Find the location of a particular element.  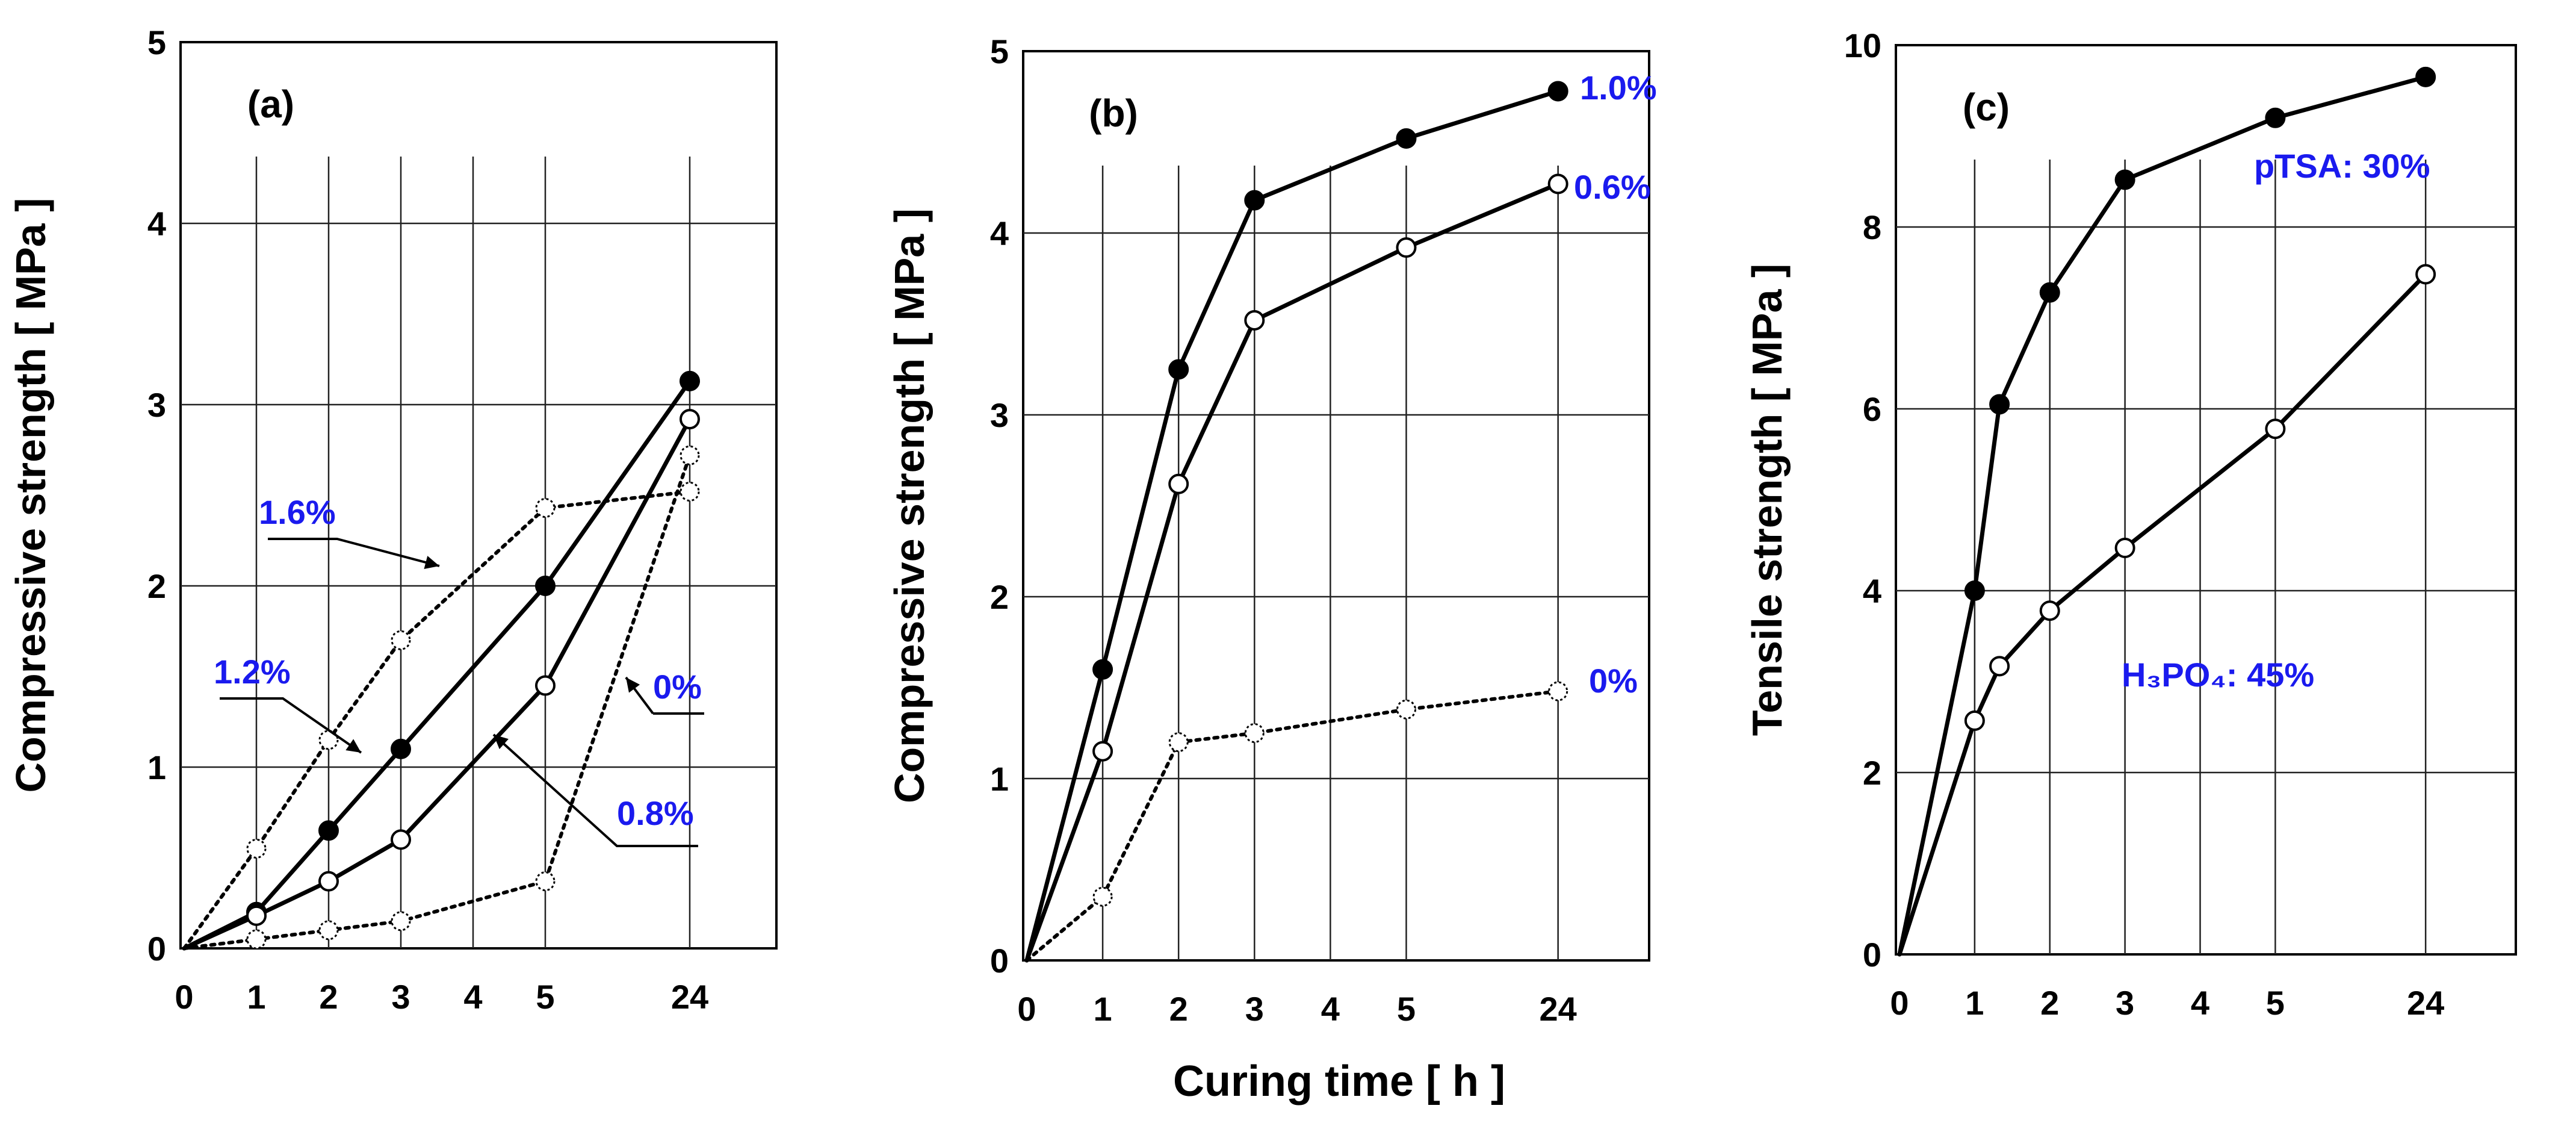

y-tick-label: 10 is located at coordinates (1862, 45).